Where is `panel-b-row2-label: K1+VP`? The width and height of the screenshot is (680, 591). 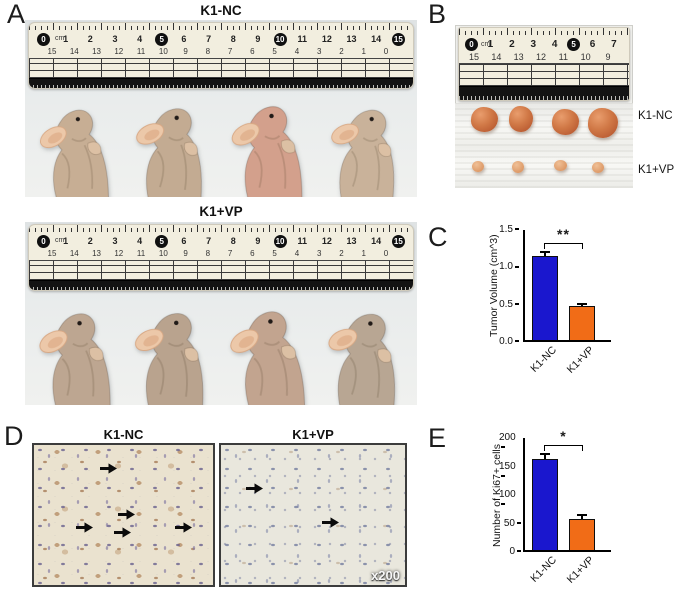
panel-b-row2-label: K1+VP is located at coordinates (656, 170).